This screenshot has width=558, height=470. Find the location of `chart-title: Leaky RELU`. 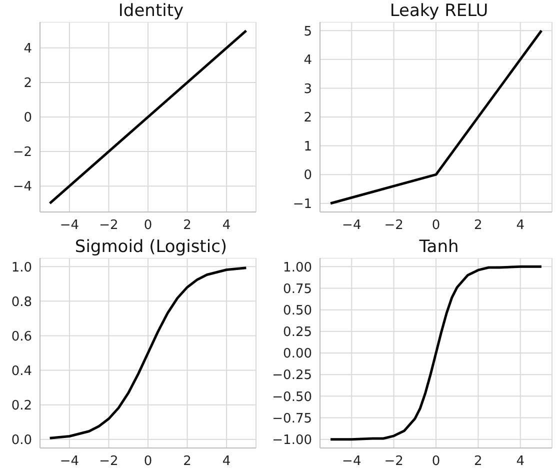

chart-title: Leaky RELU is located at coordinates (439, 11).